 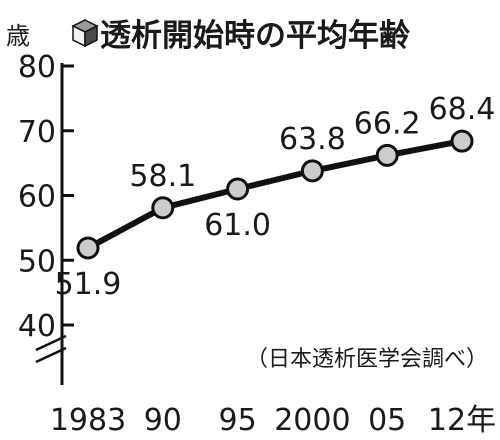 I want to click on cube-icon, so click(x=85, y=33).